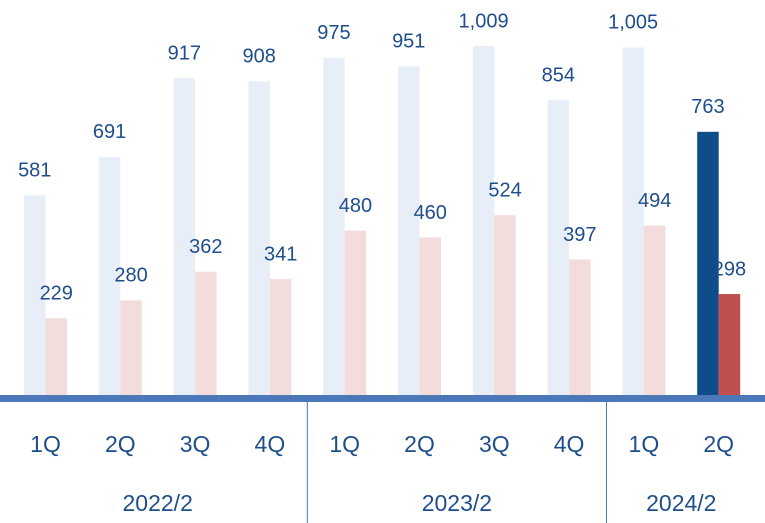  Describe the element at coordinates (382, 398) in the screenshot. I see `x-axis-line` at that location.